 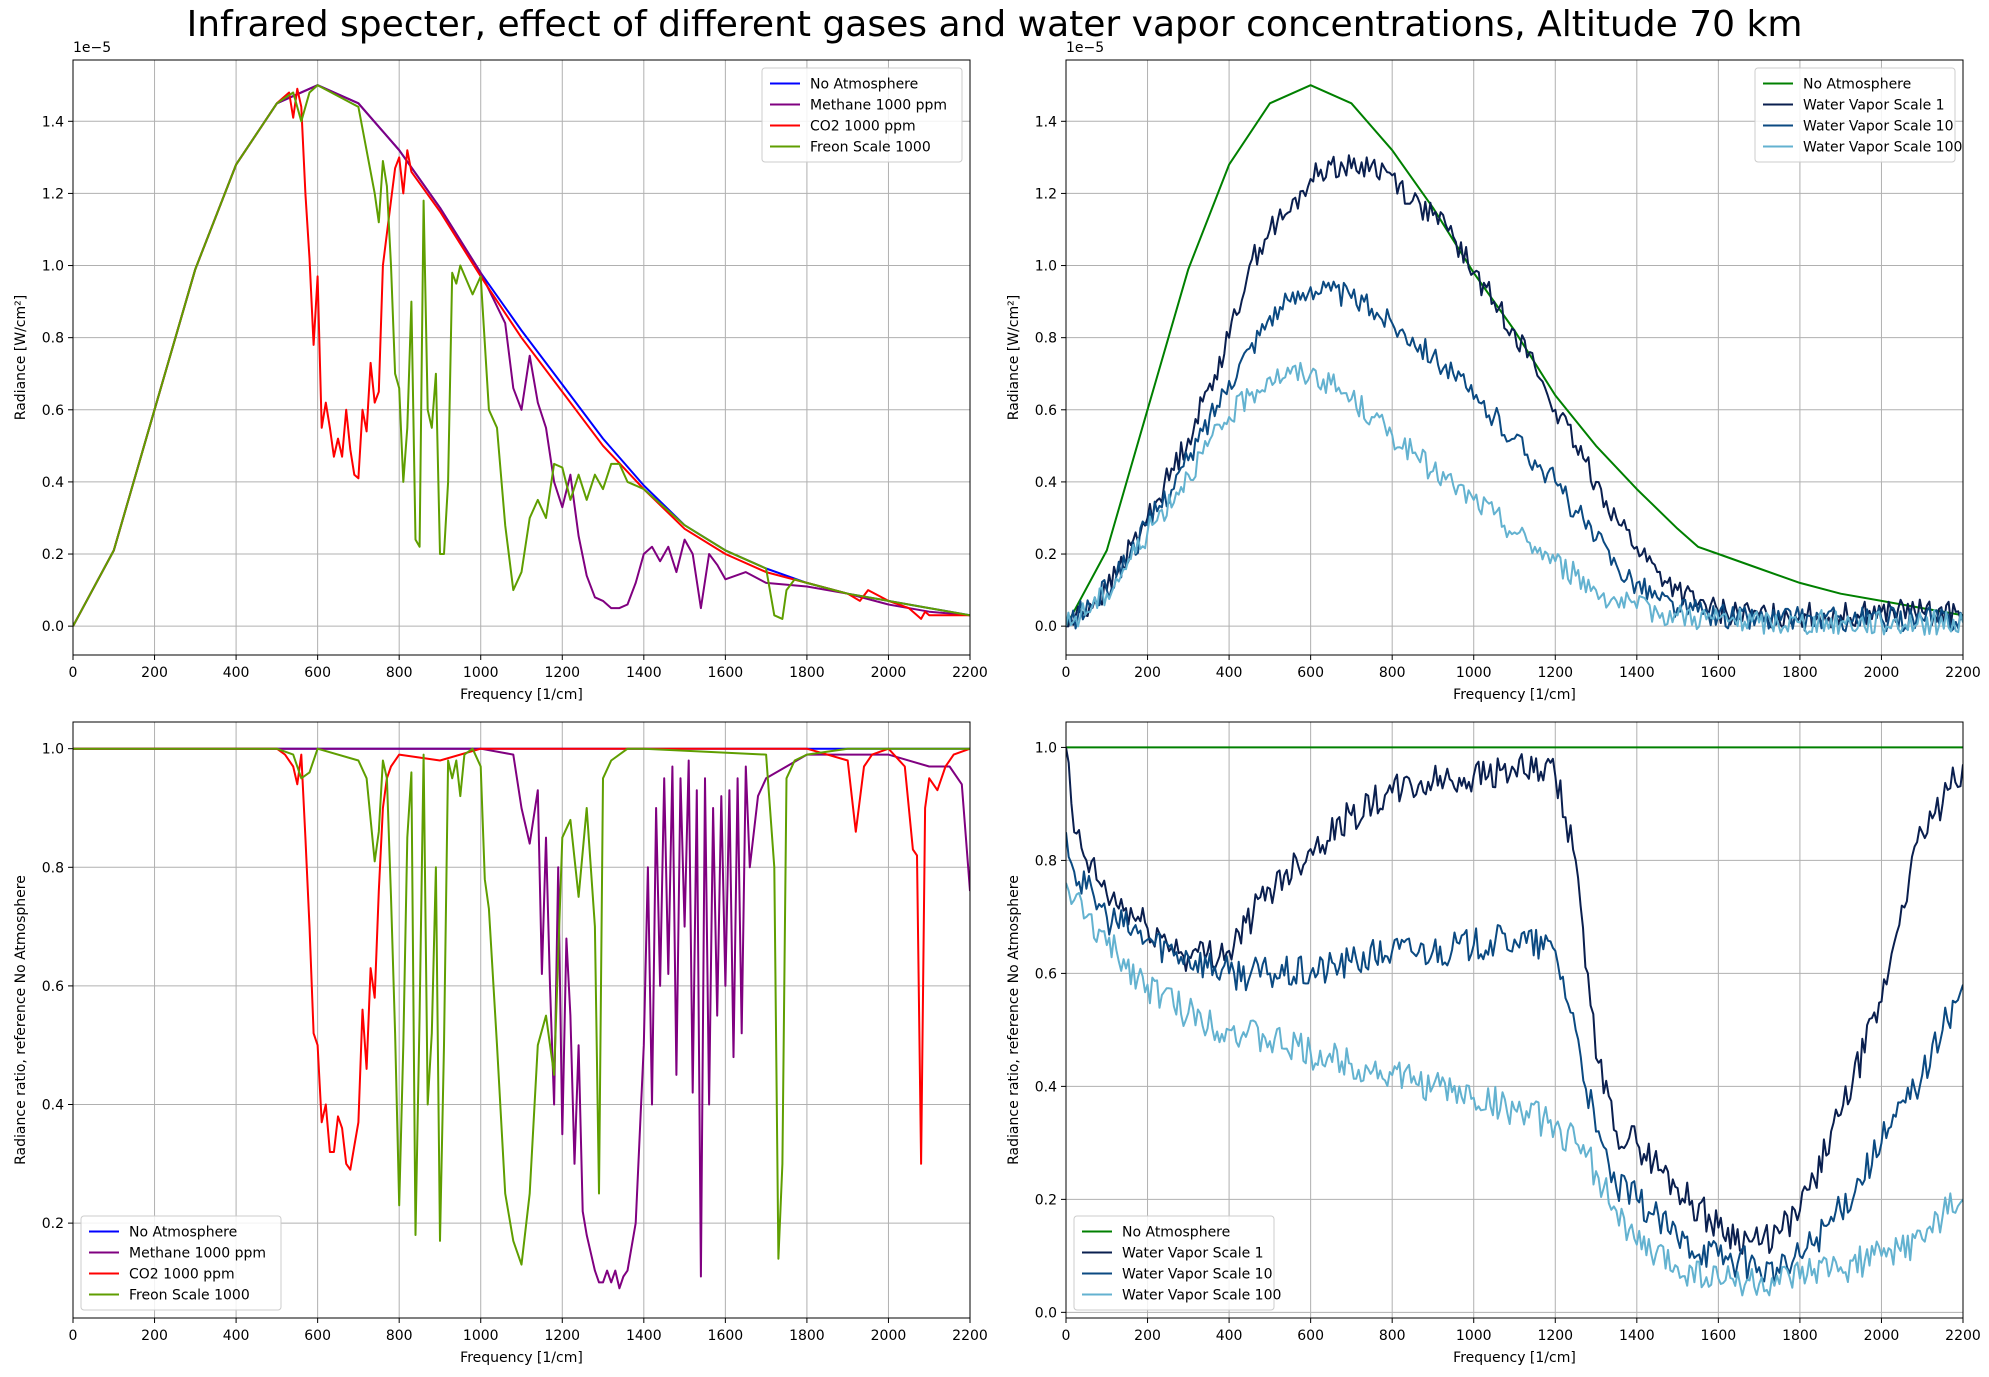 What do you see at coordinates (521, 959) in the screenshot?
I see `series-line-co2-1000-ppm` at bounding box center [521, 959].